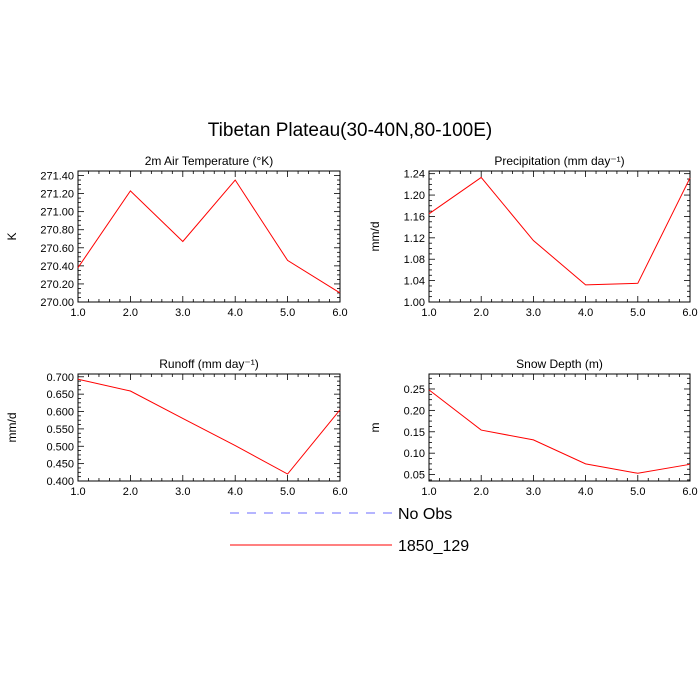 The width and height of the screenshot is (700, 700). What do you see at coordinates (414, 282) in the screenshot?
I see `y-tick-label: 1.04` at bounding box center [414, 282].